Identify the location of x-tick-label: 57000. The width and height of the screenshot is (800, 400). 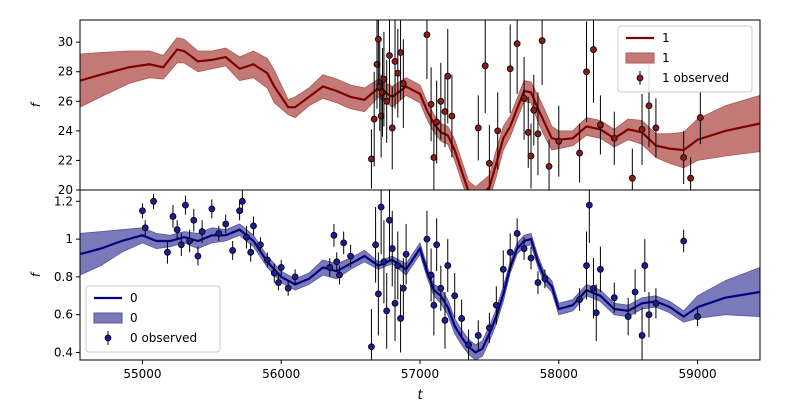
(420, 374).